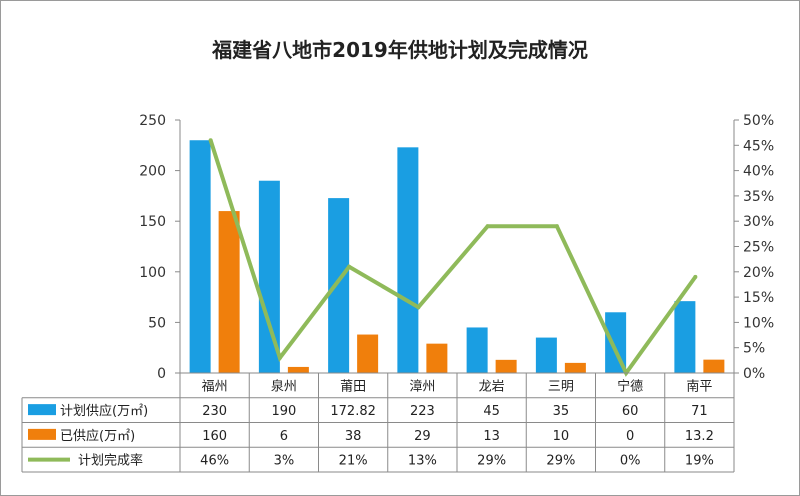  I want to click on table-cell-value: 46%, so click(214, 461).